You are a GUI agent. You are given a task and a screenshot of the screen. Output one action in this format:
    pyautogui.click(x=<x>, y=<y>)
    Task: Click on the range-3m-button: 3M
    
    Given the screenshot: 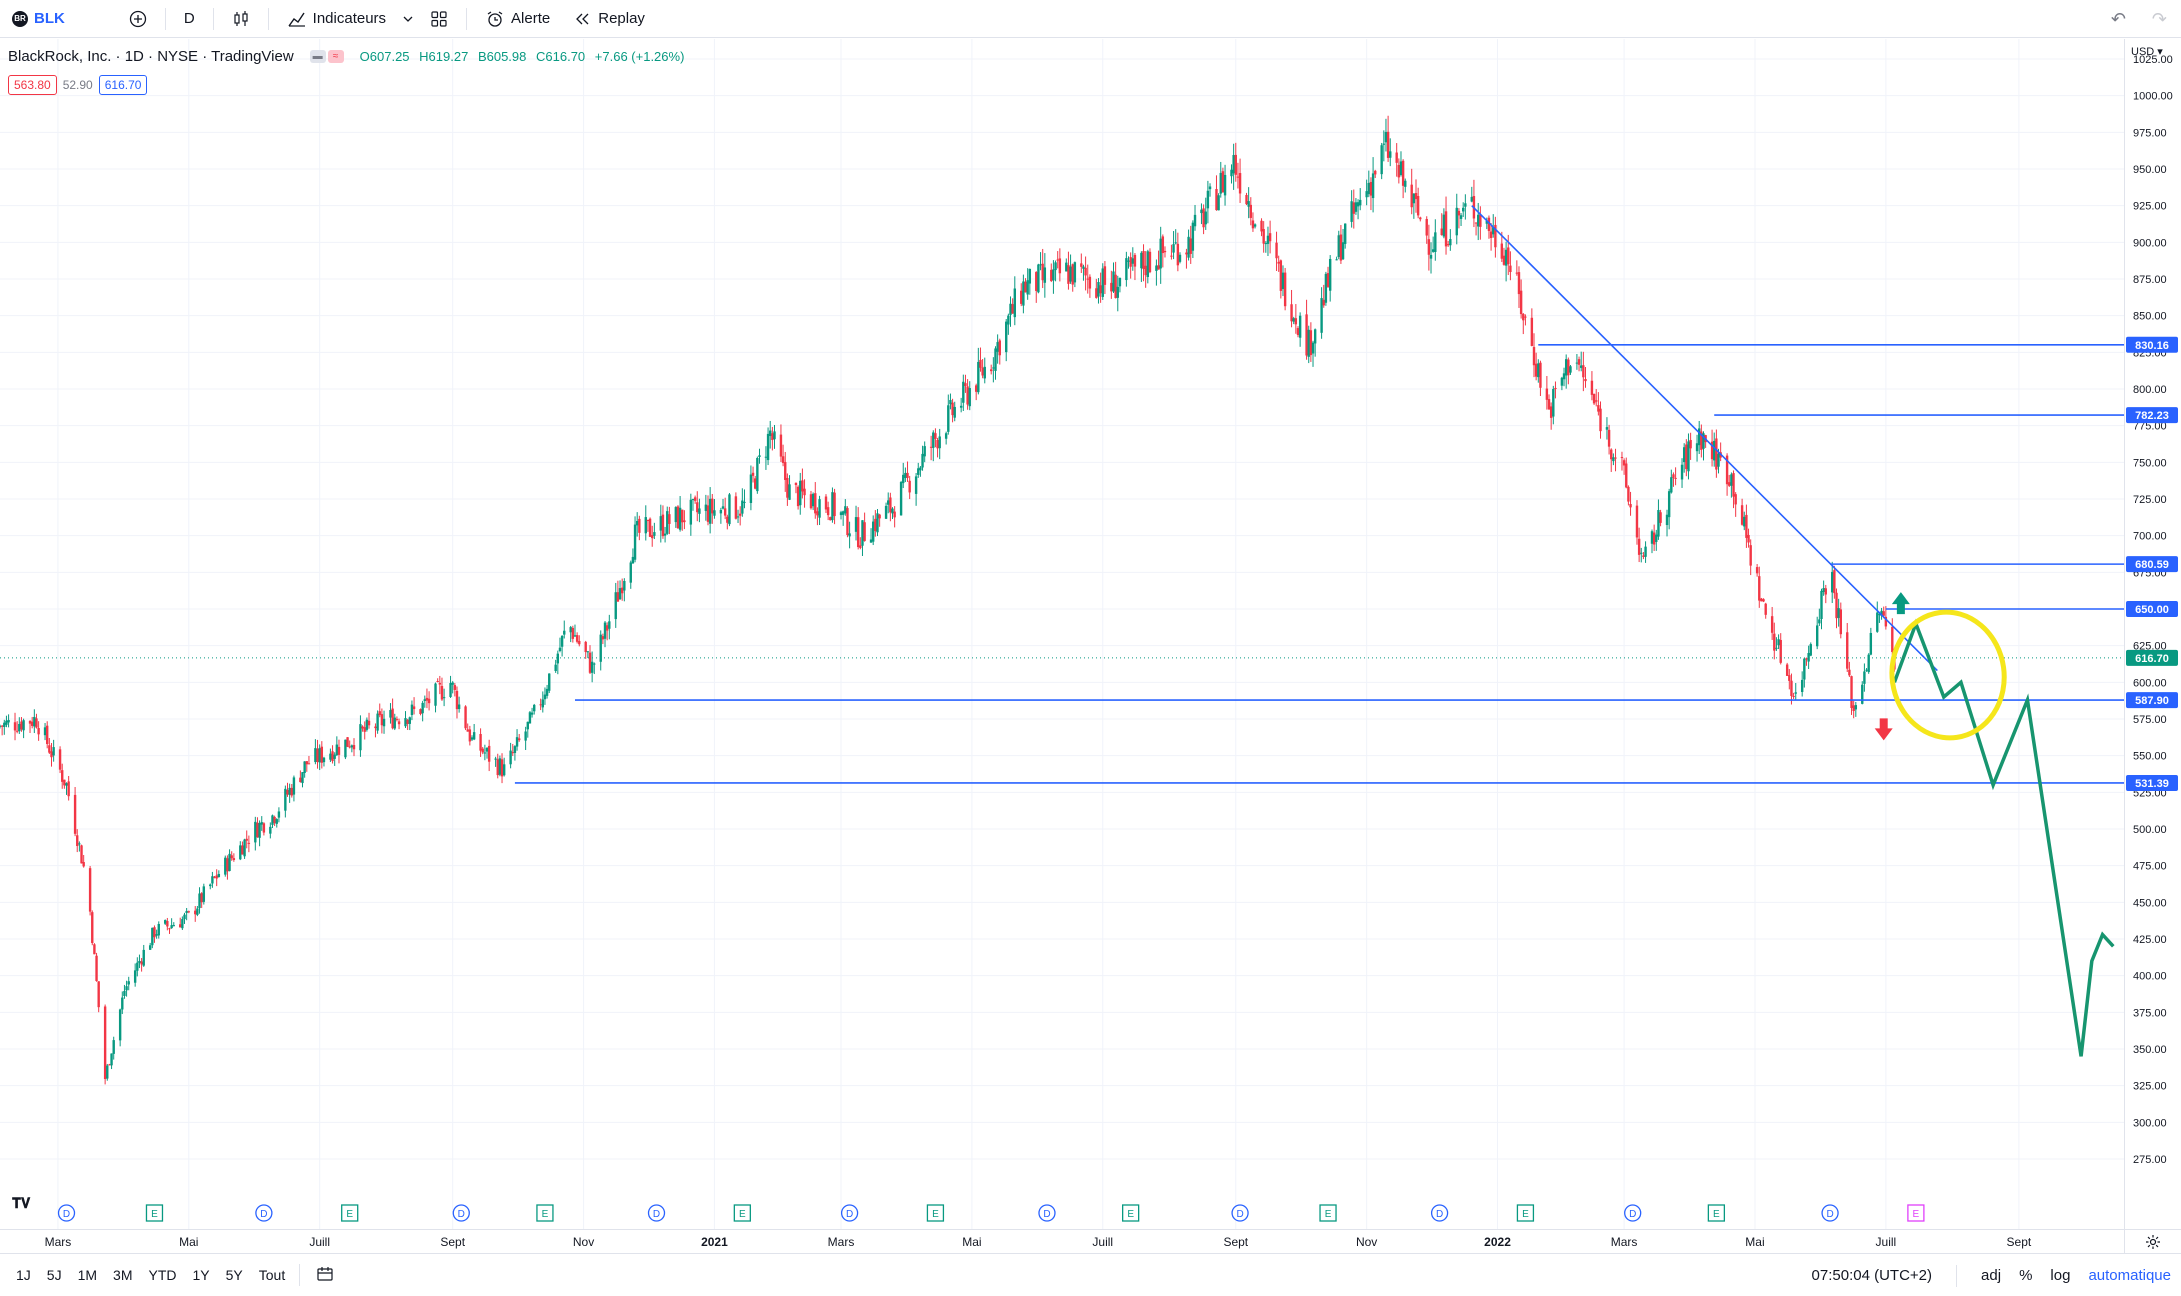 What is the action you would take?
    pyautogui.click(x=123, y=1275)
    